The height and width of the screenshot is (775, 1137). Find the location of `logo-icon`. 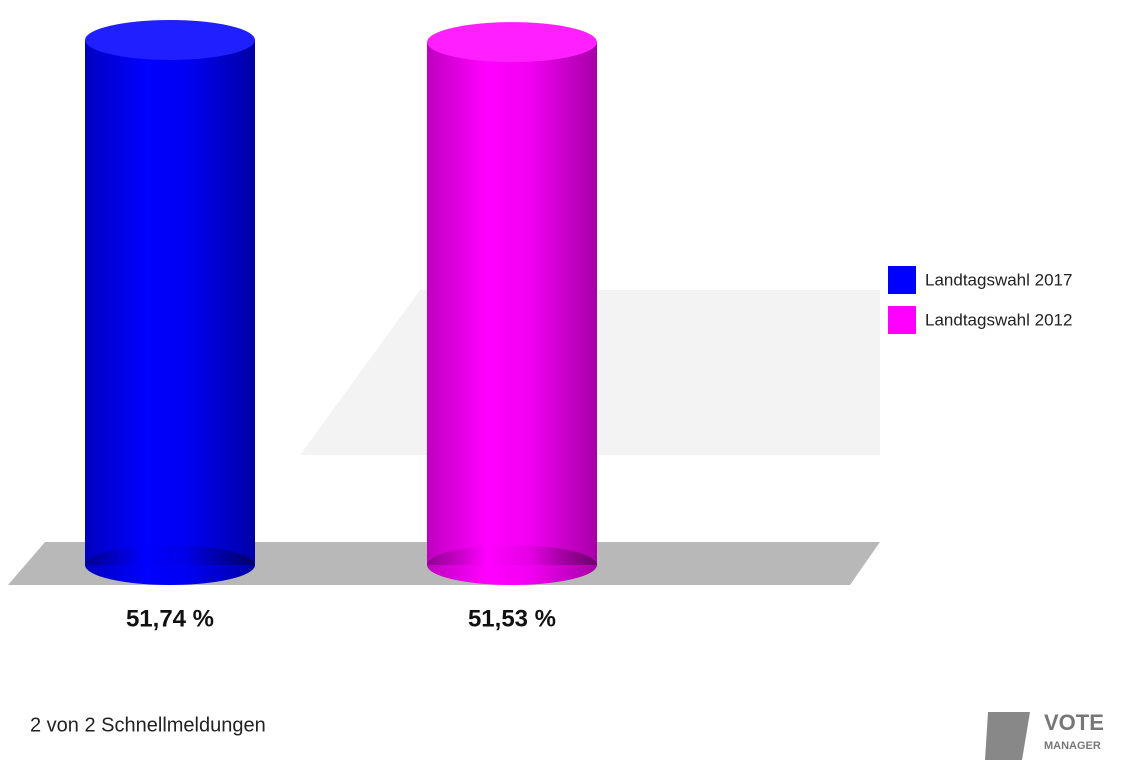

logo-icon is located at coordinates (1007, 736).